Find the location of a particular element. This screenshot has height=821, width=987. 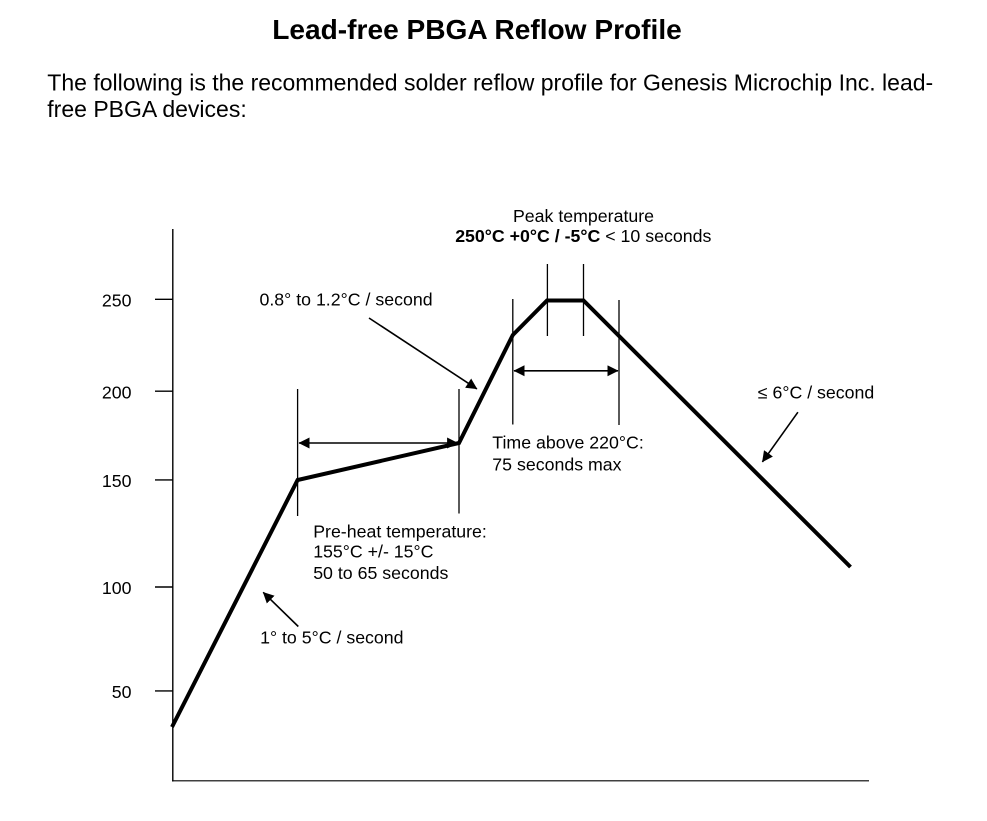

svg-text: 150 is located at coordinates (117, 481).